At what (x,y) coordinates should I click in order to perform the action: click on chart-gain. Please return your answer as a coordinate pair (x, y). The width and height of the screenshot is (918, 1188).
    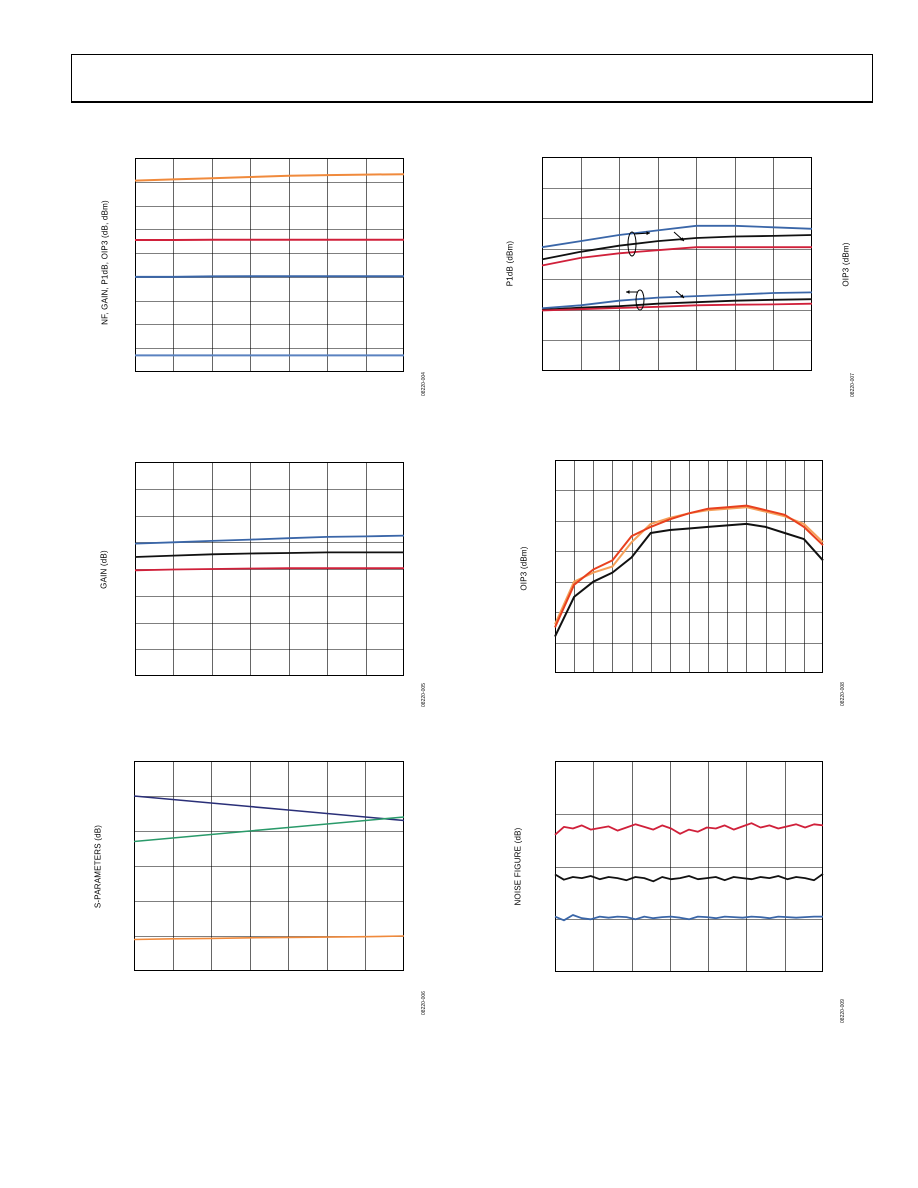
    Looking at the image, I should click on (269, 569).